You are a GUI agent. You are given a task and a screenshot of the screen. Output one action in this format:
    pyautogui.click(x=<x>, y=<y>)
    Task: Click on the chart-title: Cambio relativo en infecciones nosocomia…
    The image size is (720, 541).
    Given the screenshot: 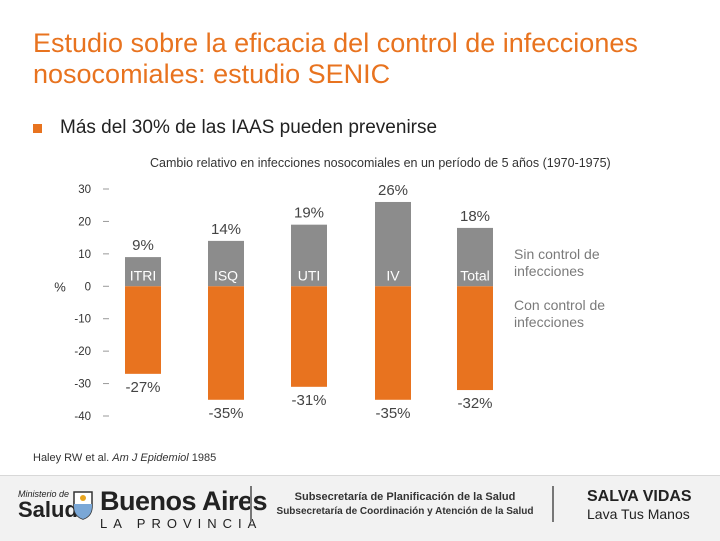 What is the action you would take?
    pyautogui.click(x=380, y=163)
    